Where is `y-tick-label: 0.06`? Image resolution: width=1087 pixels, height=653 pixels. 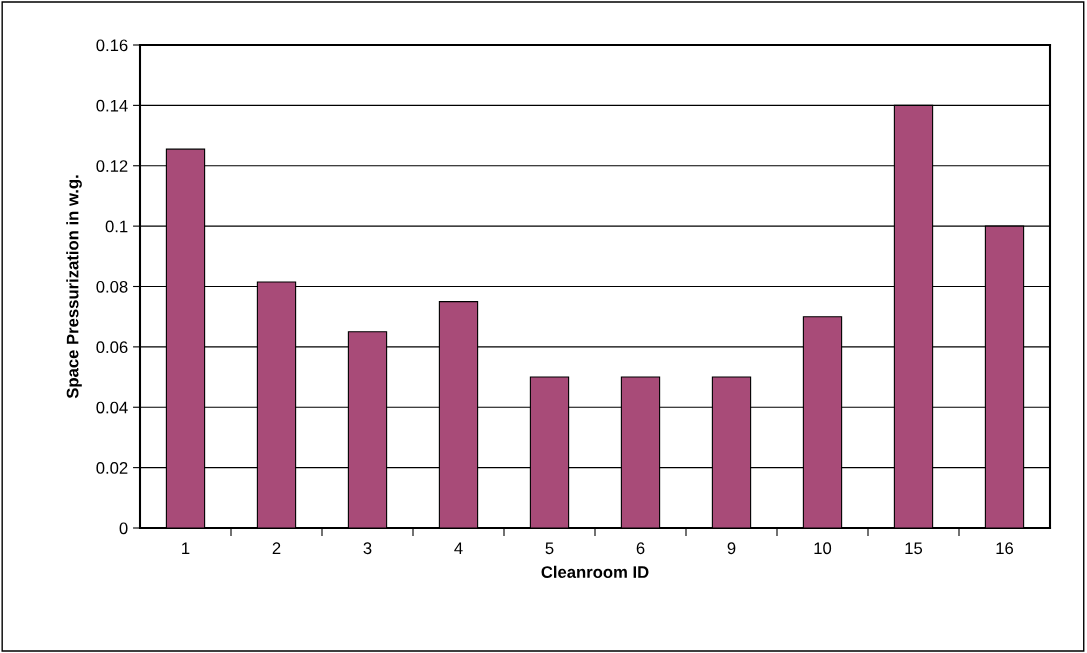 y-tick-label: 0.06 is located at coordinates (112, 347).